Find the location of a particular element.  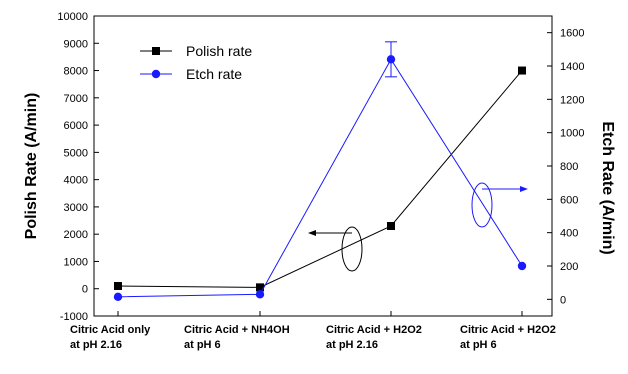

left-tick-label: 4000 is located at coordinates (76, 181).